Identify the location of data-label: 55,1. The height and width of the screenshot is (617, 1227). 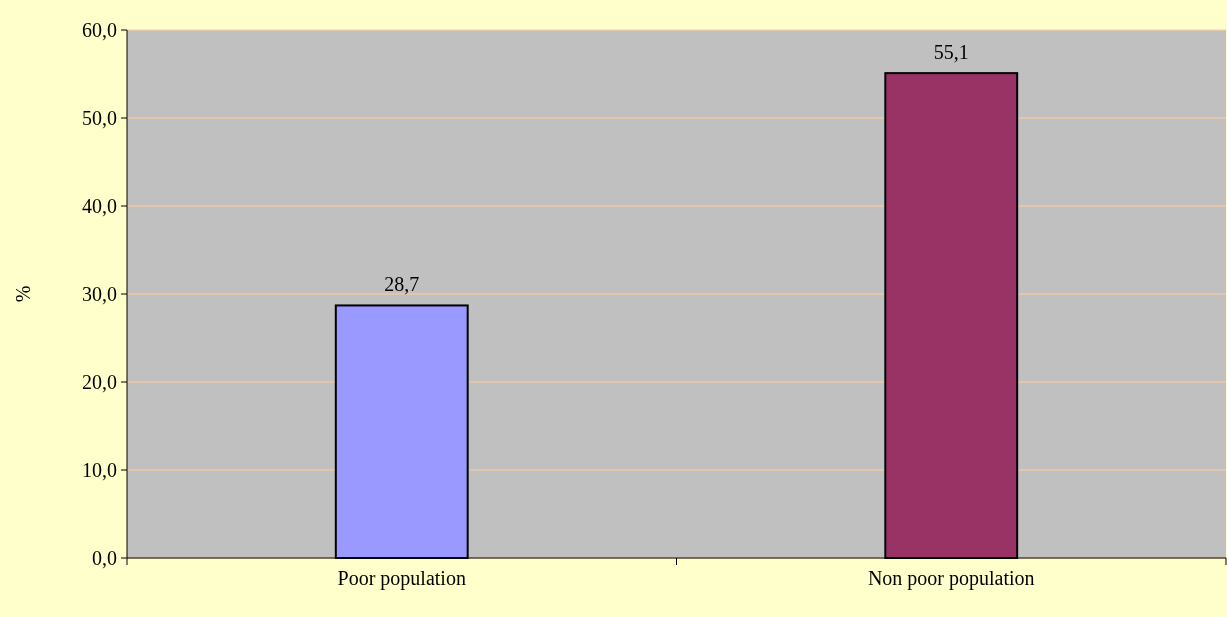
(951, 52).